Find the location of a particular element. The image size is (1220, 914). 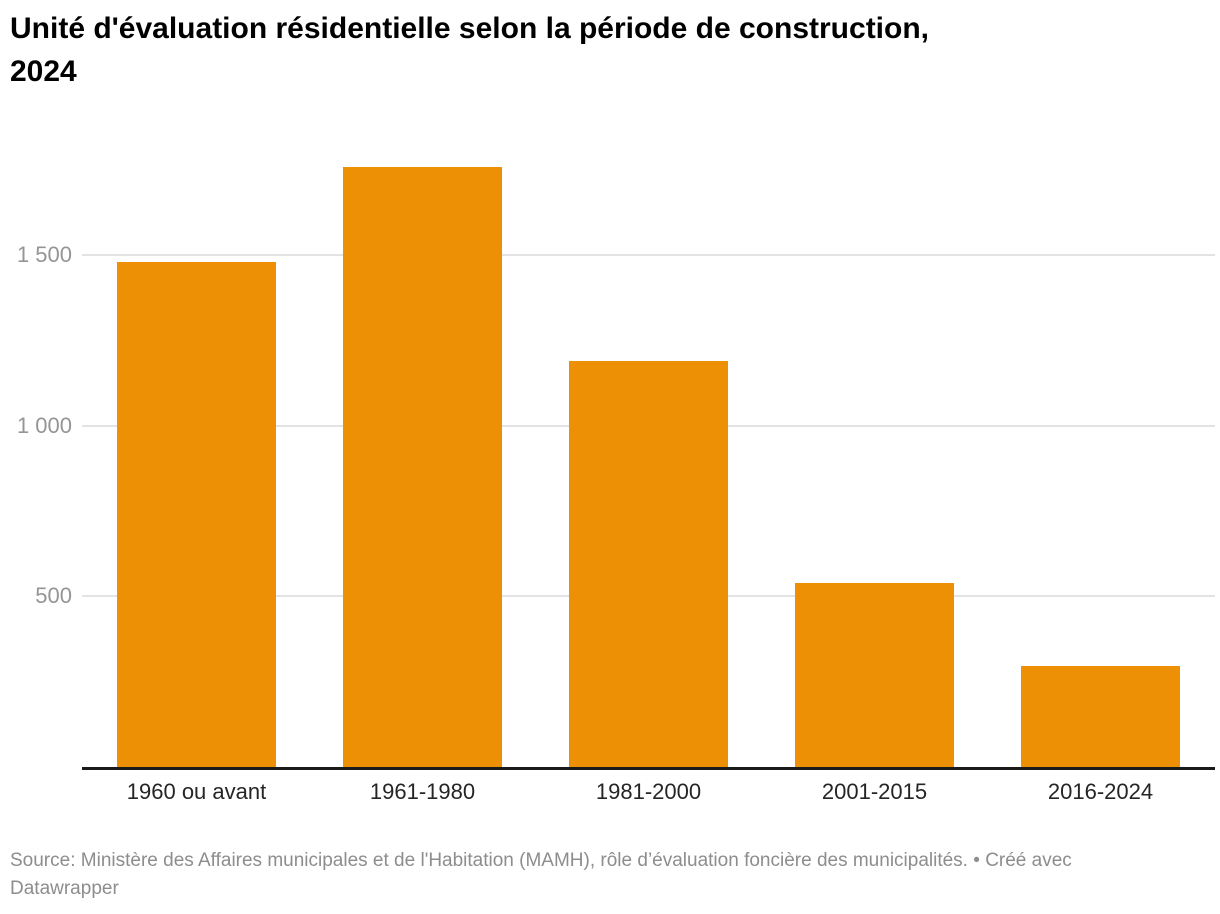

x-axis-label-1961-1980: 1961-1980 is located at coordinates (422, 791).